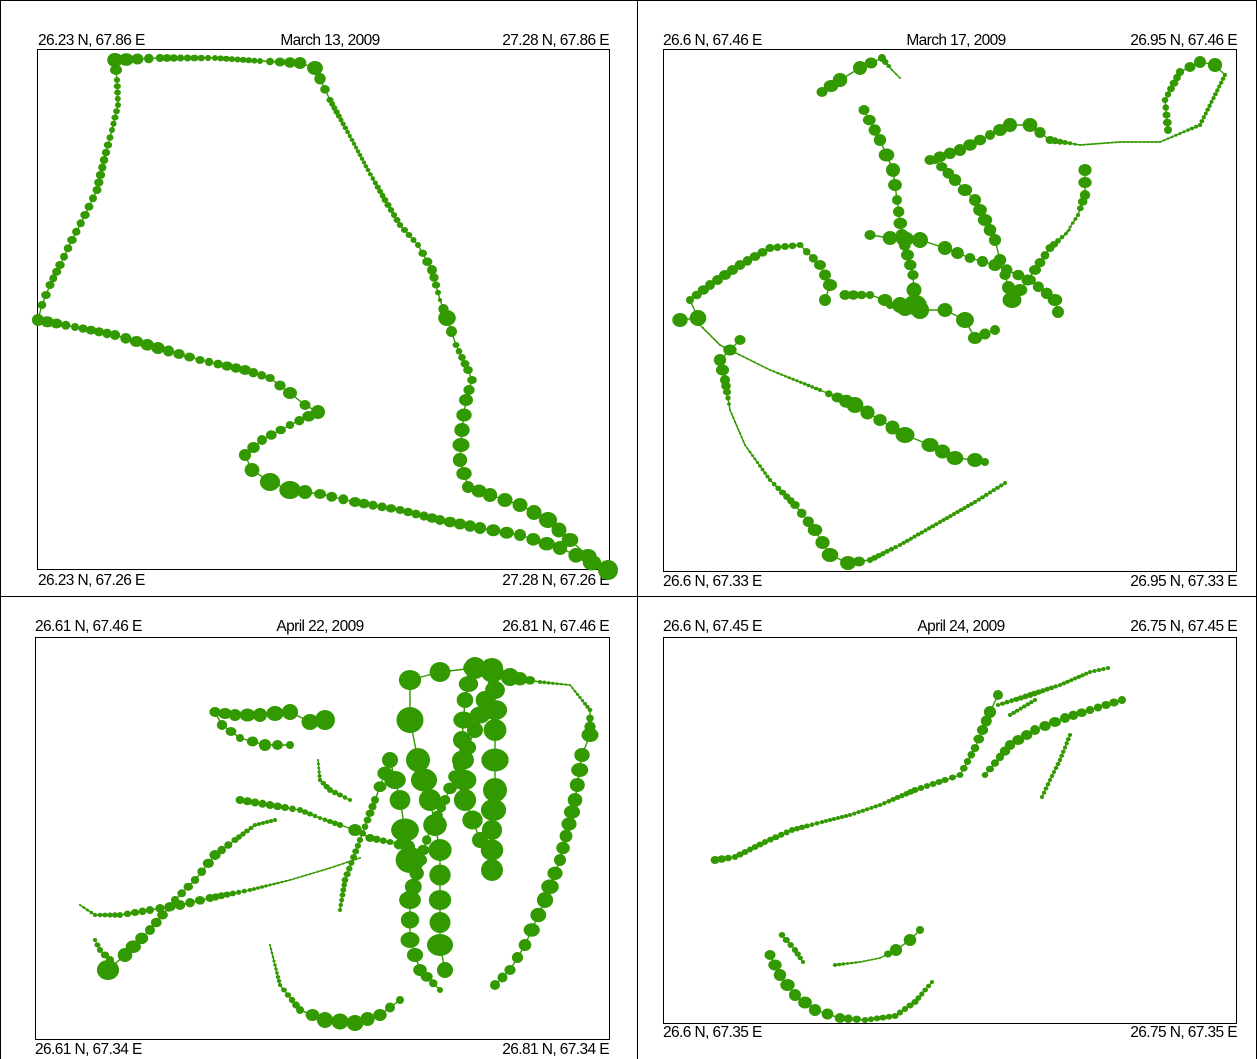 The image size is (1257, 1059). Describe the element at coordinates (325, 825) in the screenshot. I see `track-april-22-j` at that location.